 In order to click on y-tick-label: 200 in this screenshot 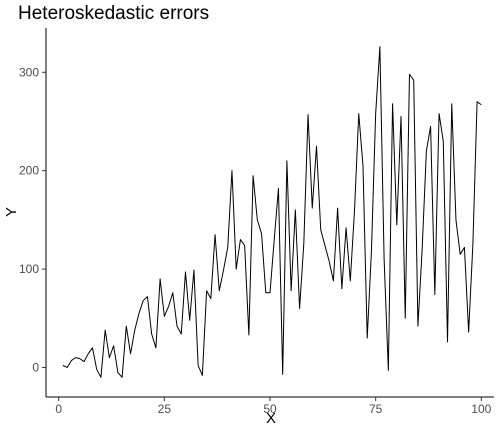, I will do `click(29, 171)`.